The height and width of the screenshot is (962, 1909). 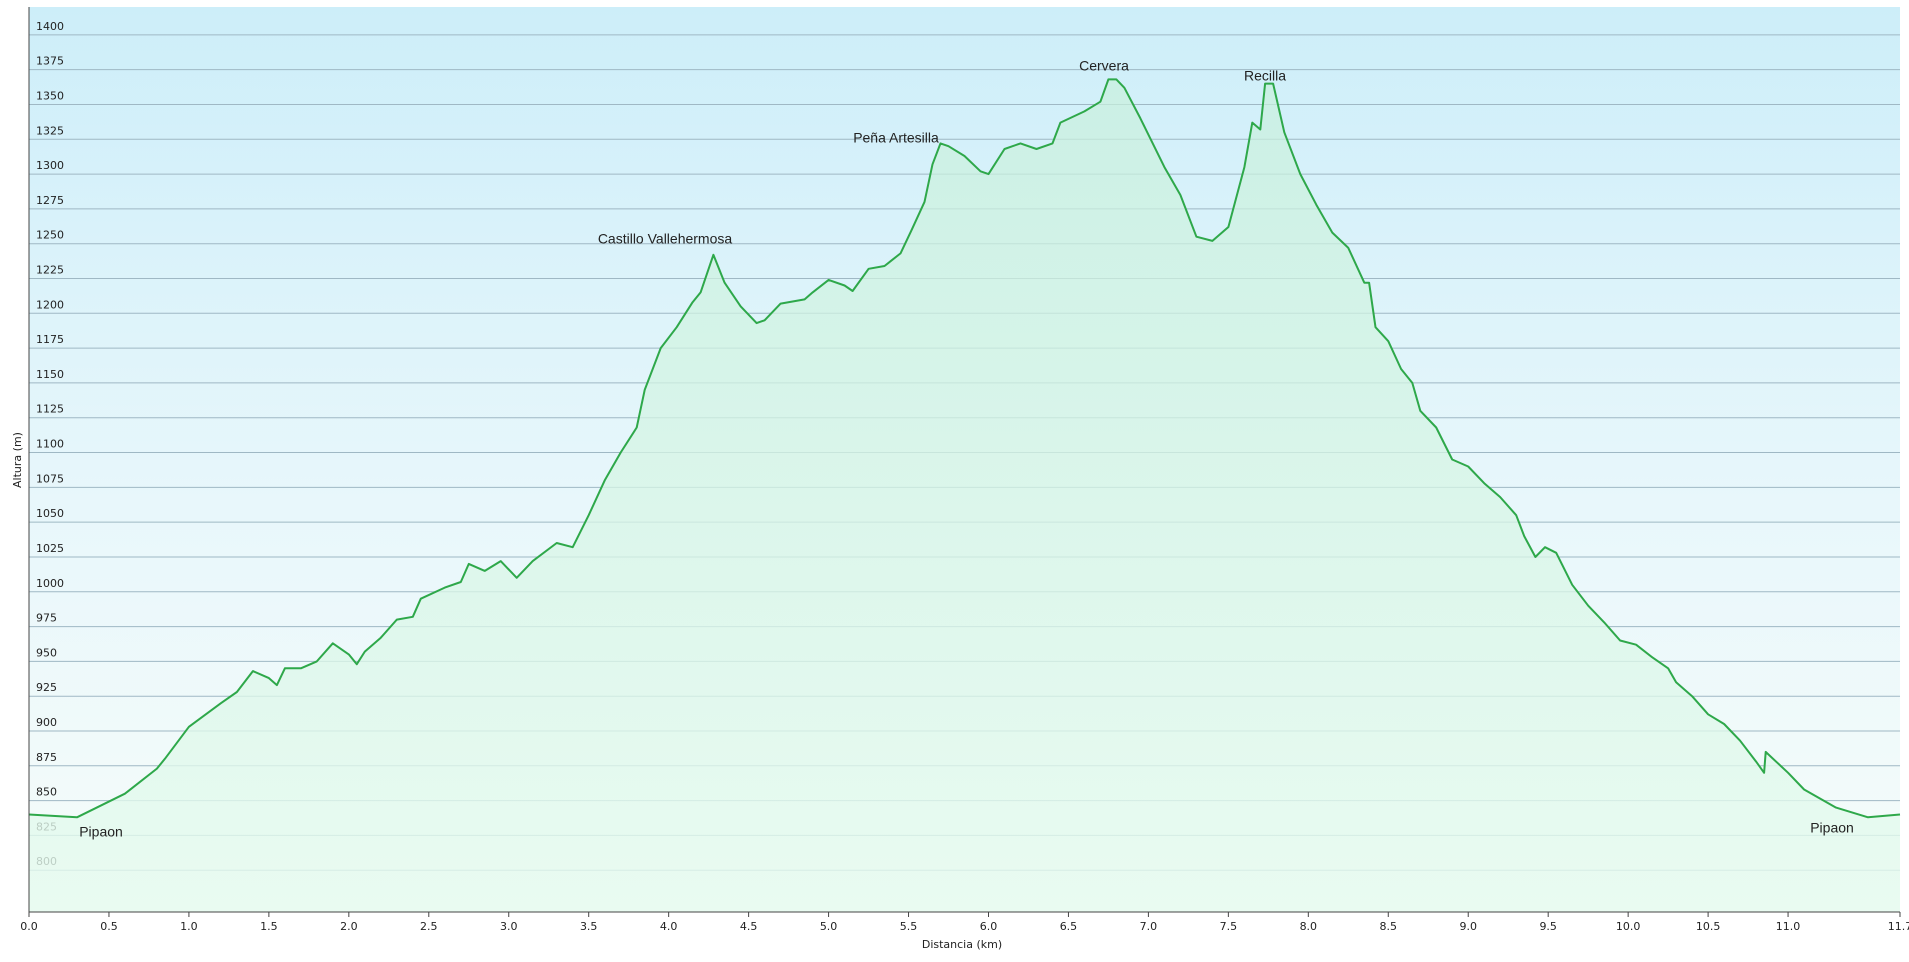 I want to click on y-tick-label: 1025, so click(x=50, y=548).